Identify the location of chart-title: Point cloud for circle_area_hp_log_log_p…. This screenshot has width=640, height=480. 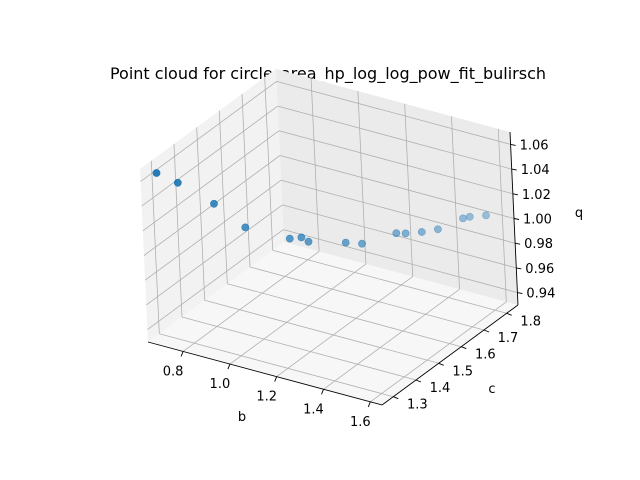
(328, 74).